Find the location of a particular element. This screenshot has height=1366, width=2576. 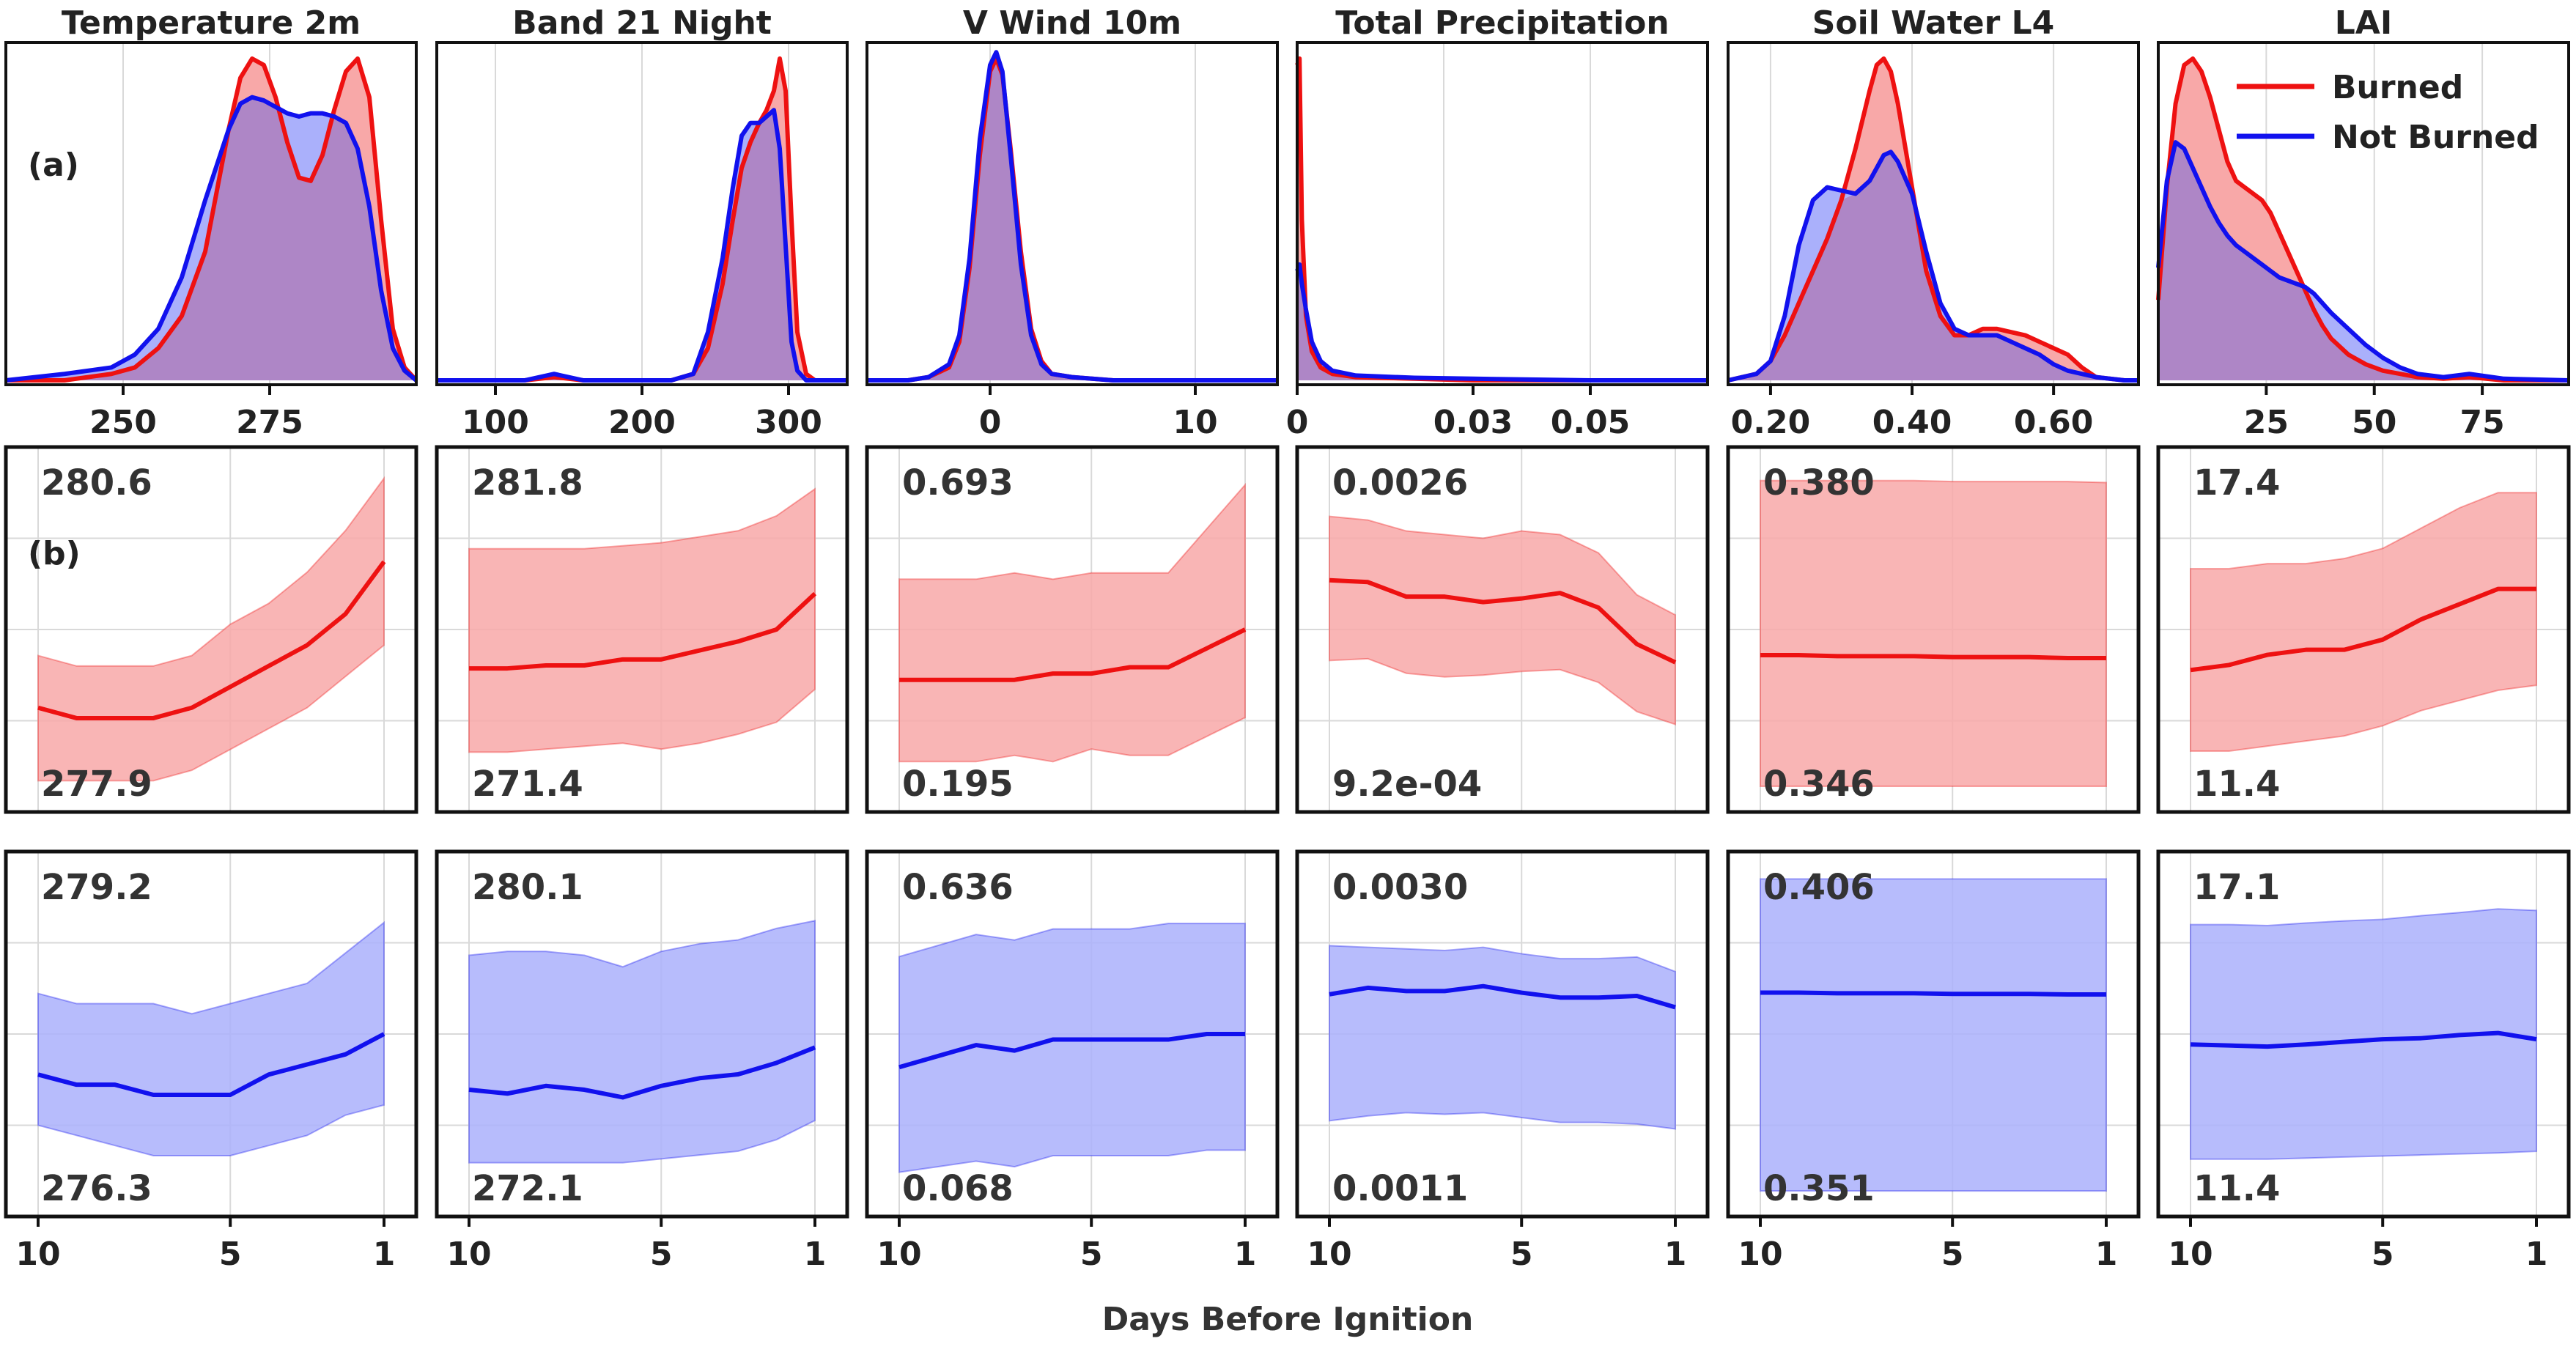

x-tick-label-total-precipitation-2: 0.05 is located at coordinates (1591, 422).